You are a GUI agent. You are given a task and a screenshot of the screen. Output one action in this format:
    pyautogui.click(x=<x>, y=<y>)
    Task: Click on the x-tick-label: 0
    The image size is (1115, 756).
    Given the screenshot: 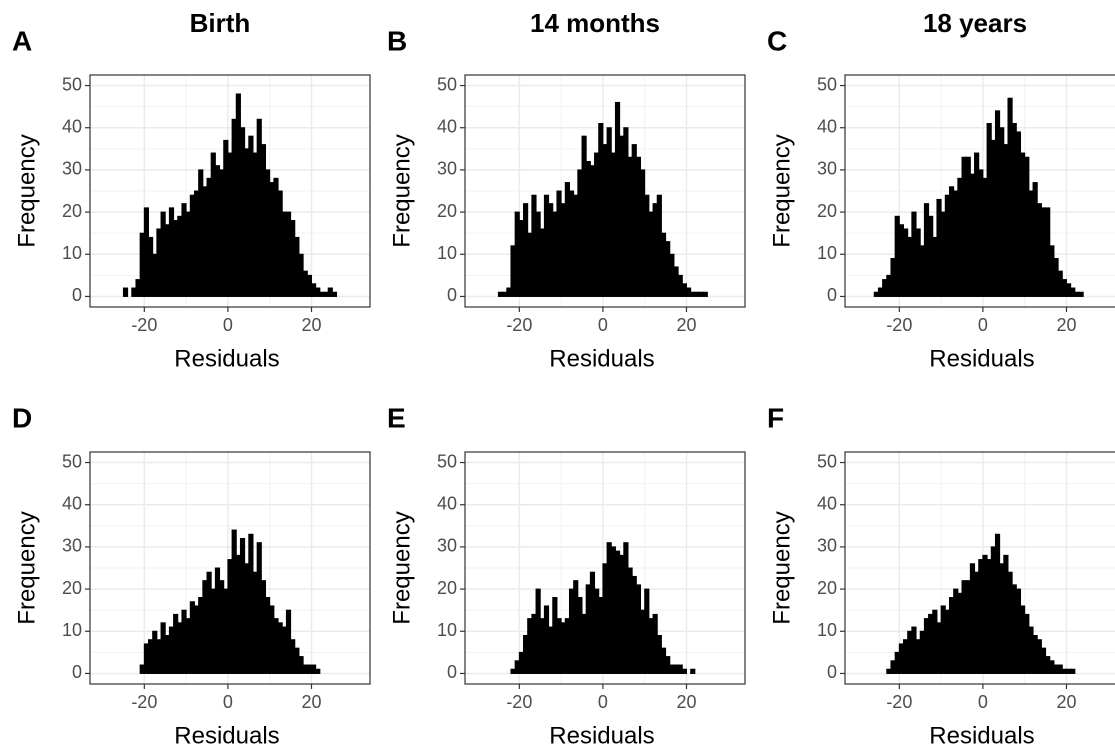 What is the action you would take?
    pyautogui.click(x=983, y=702)
    